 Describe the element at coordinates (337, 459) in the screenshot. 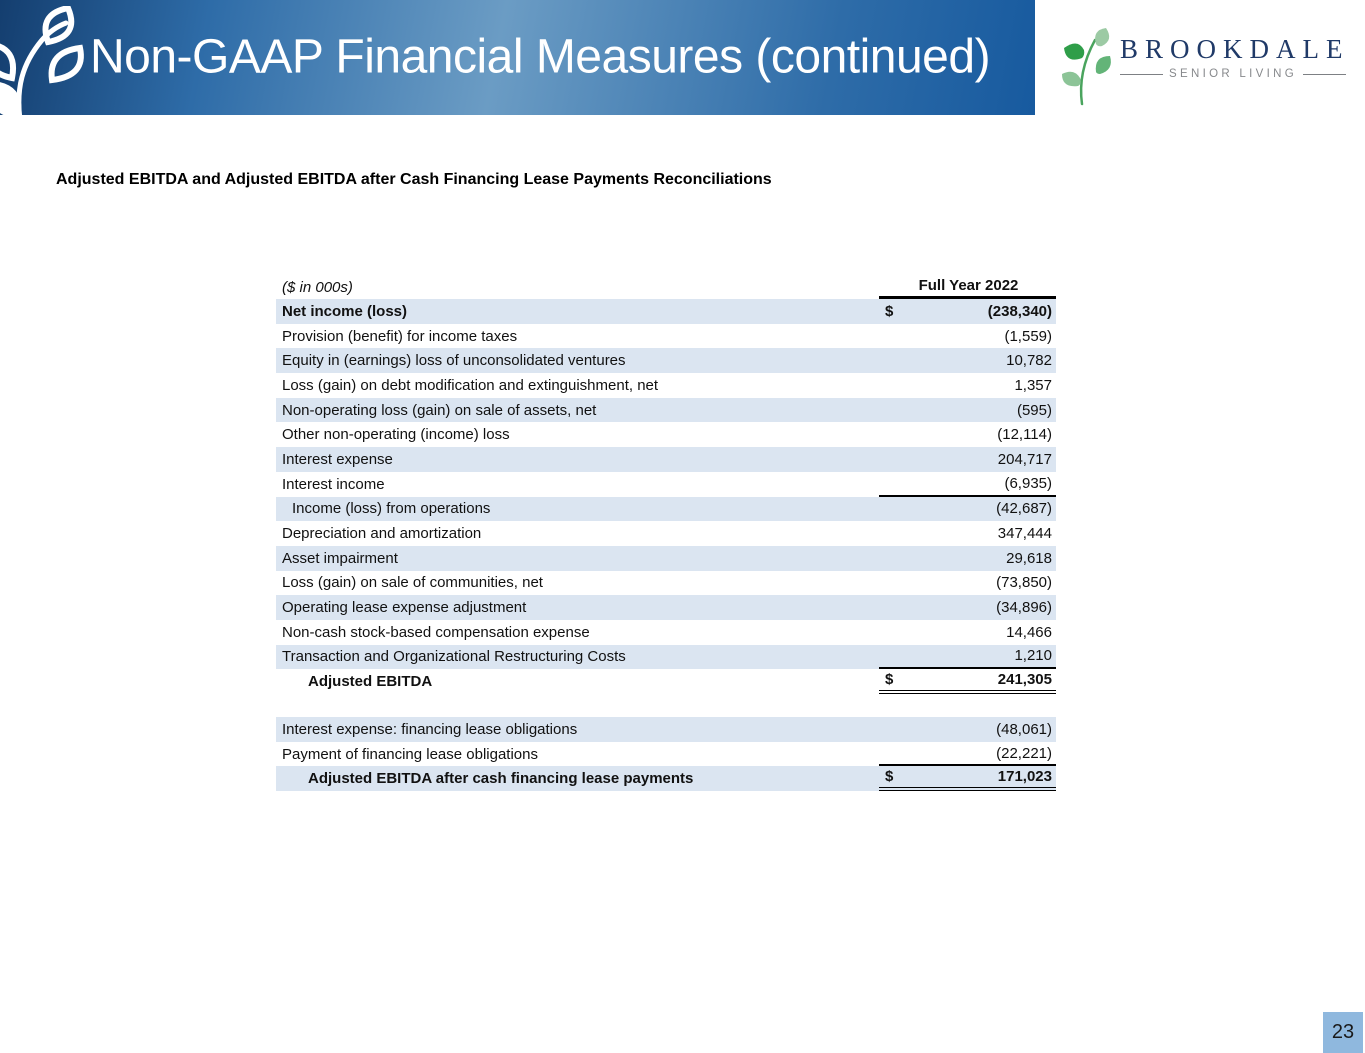

I see `row-label: Interest expense` at that location.